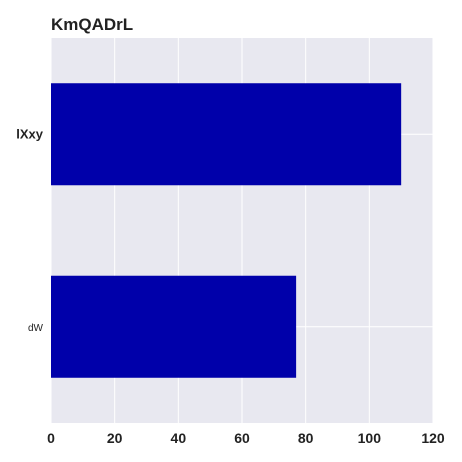 The height and width of the screenshot is (462, 462). What do you see at coordinates (51, 438) in the screenshot?
I see `x-tick-label: 0` at bounding box center [51, 438].